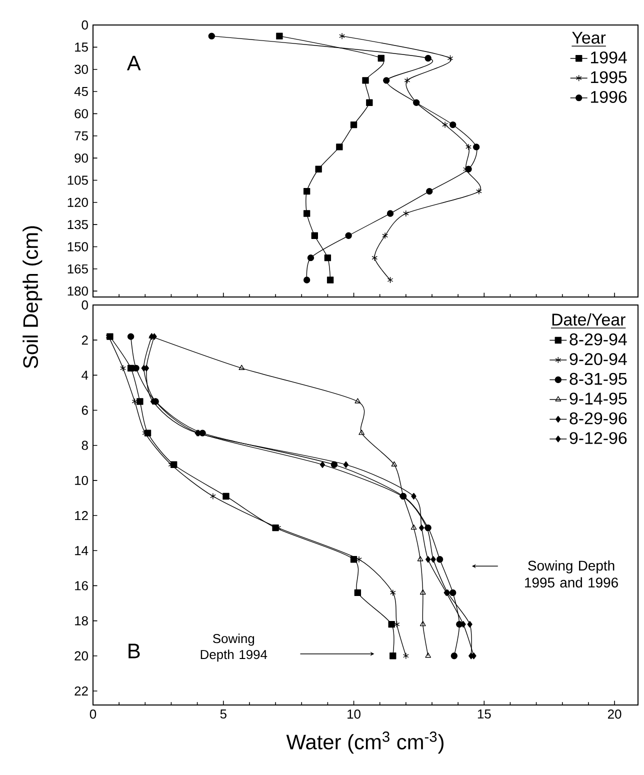  I want to click on legend-label: 9-20-94, so click(598, 359).